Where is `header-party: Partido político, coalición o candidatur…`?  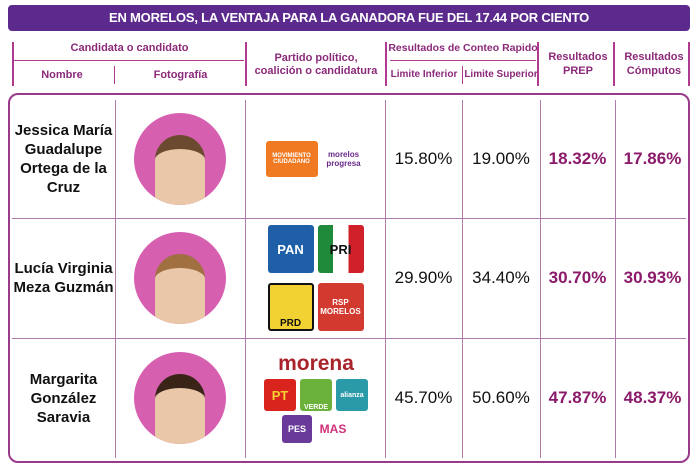
header-party: Partido político, coalición o candidatur… is located at coordinates (316, 64).